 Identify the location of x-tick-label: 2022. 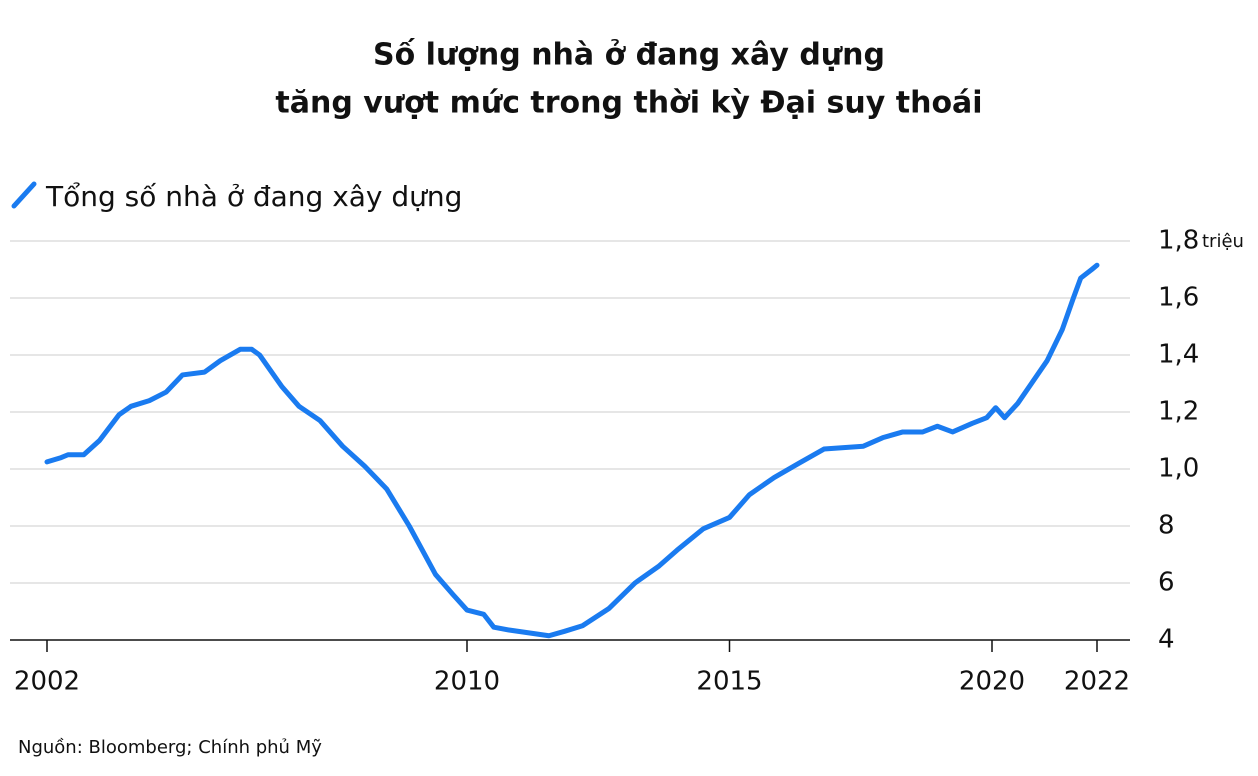
(1097, 682).